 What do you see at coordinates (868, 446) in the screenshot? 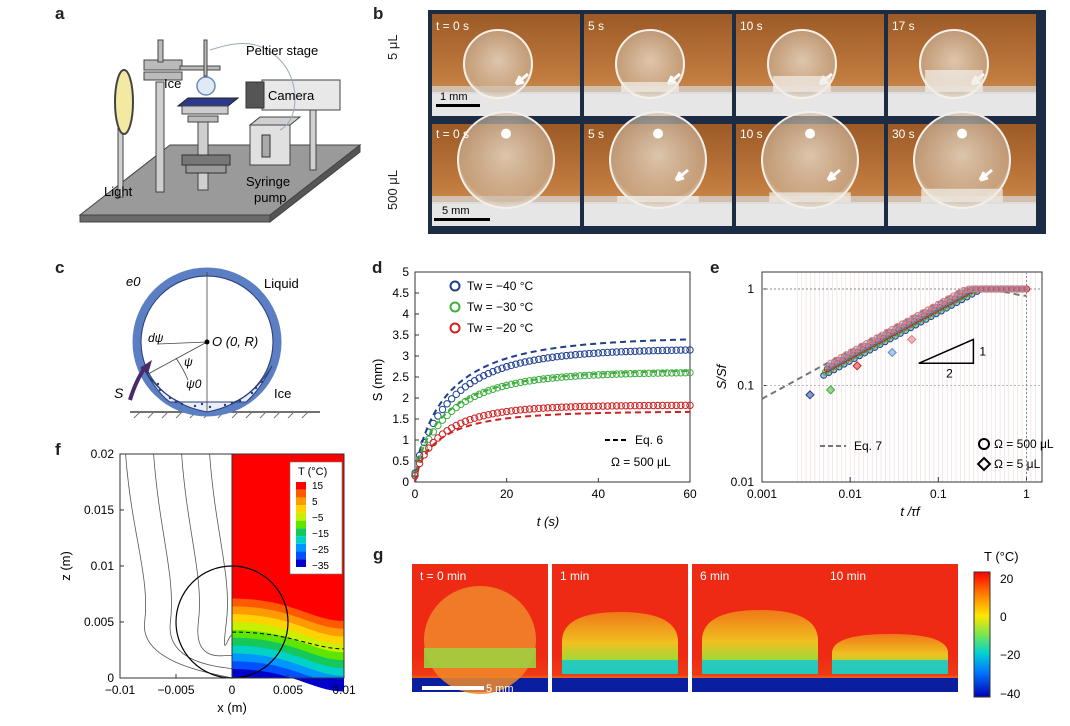
I see `e-legend-eq7: Eq. 7` at bounding box center [868, 446].